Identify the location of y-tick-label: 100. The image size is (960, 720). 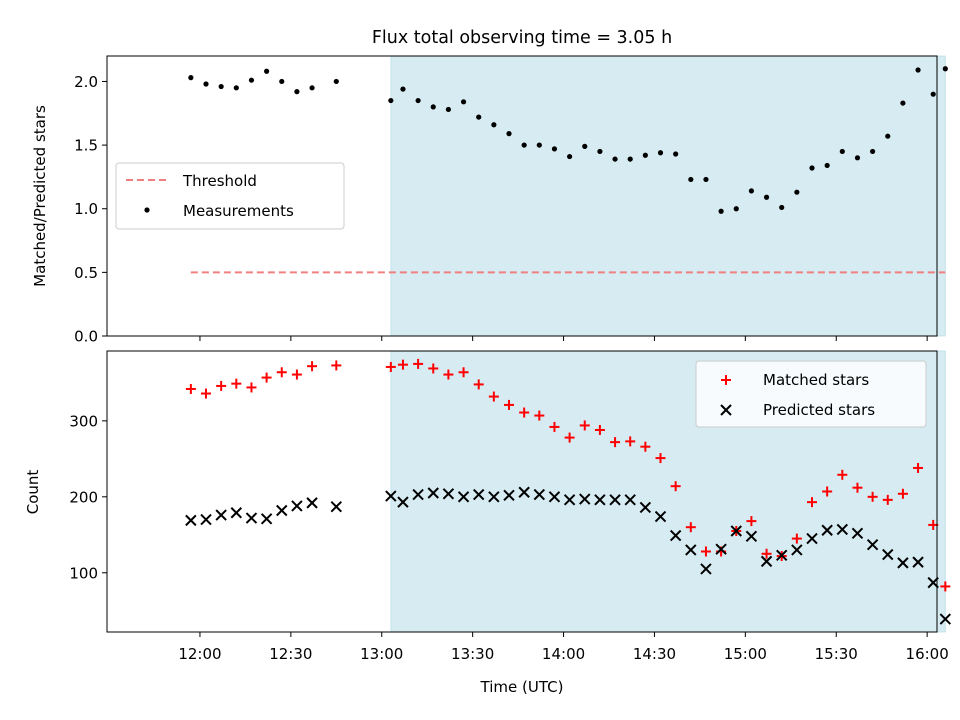
(83, 573).